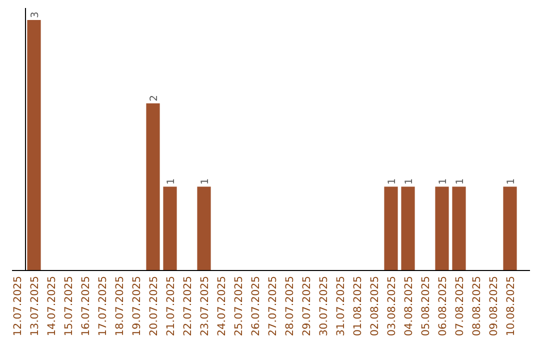  Describe the element at coordinates (188, 306) in the screenshot. I see `x-tick-label: 22.07.2025` at that location.